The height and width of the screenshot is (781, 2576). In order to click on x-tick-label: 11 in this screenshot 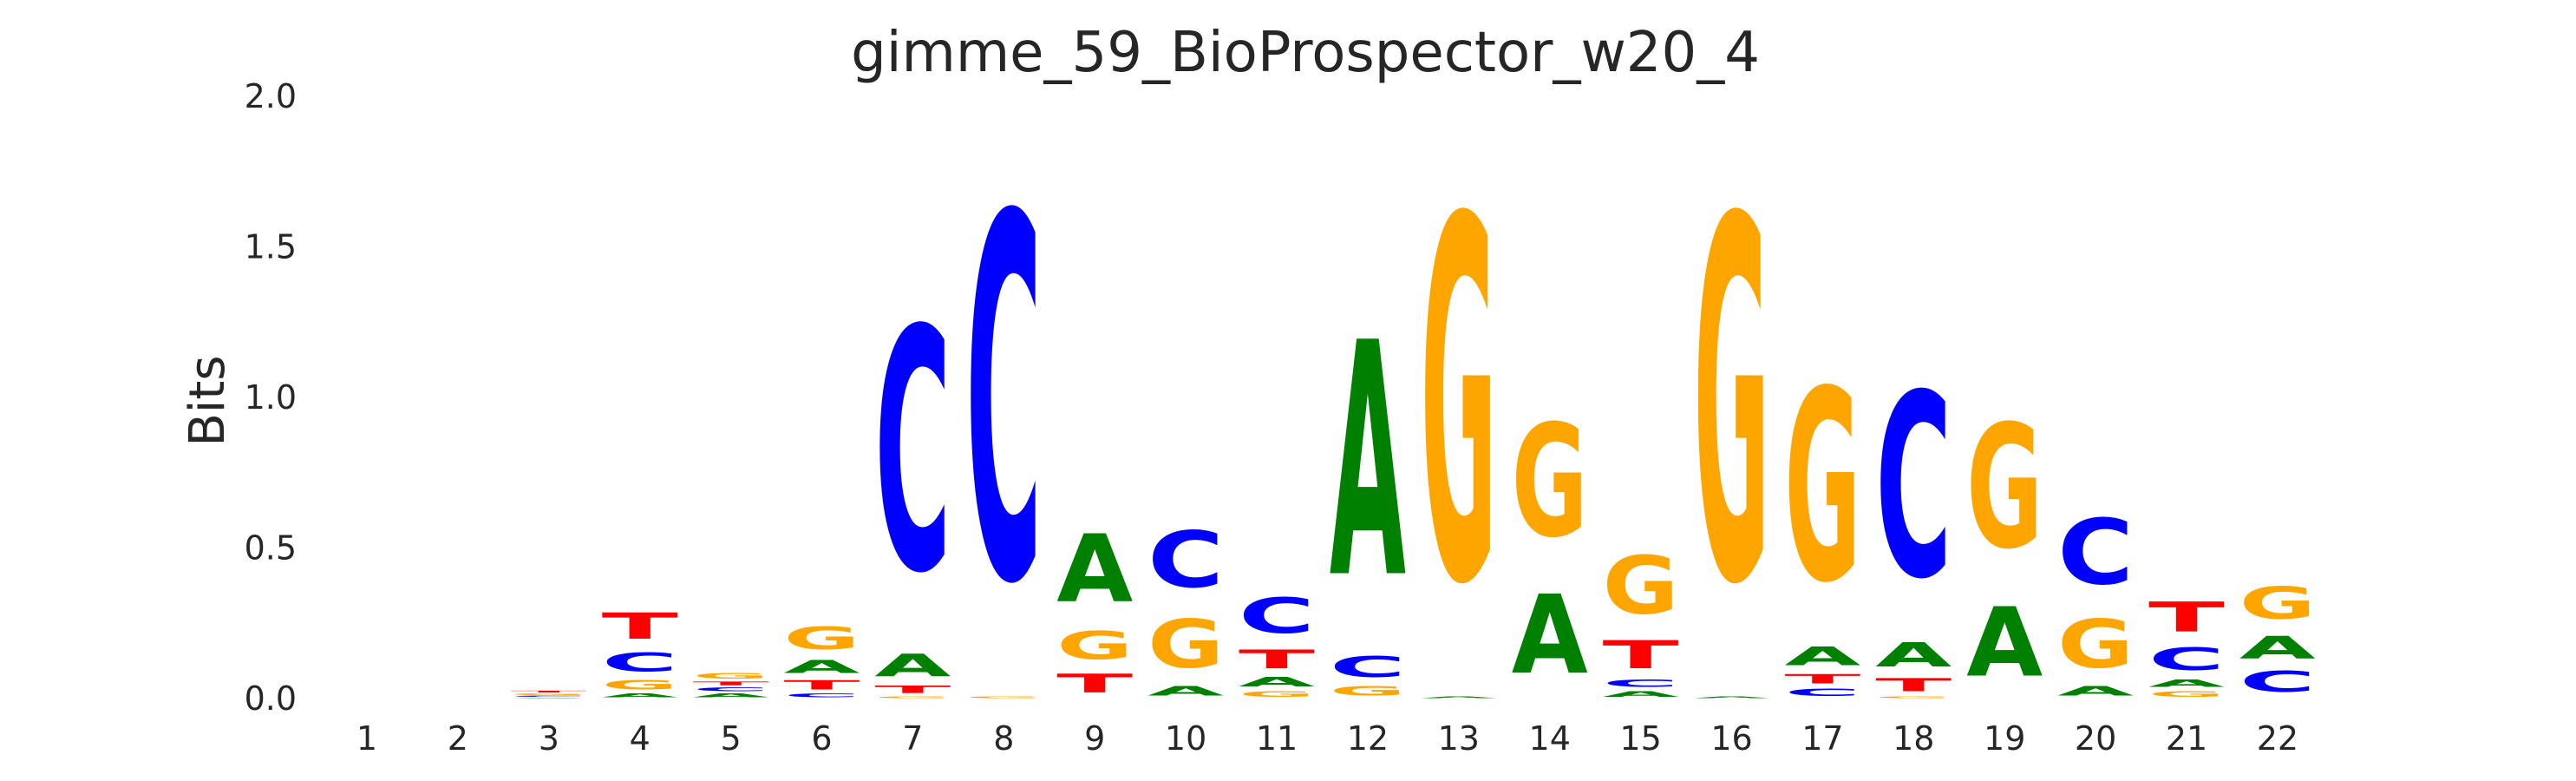, I will do `click(1277, 738)`.